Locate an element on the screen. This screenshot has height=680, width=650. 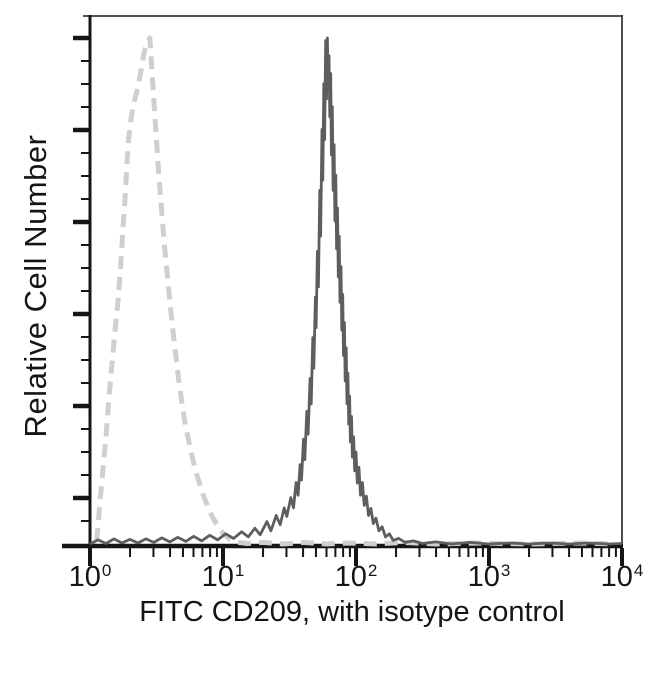
x-tick-label-10e3: 103 is located at coordinates (489, 577).